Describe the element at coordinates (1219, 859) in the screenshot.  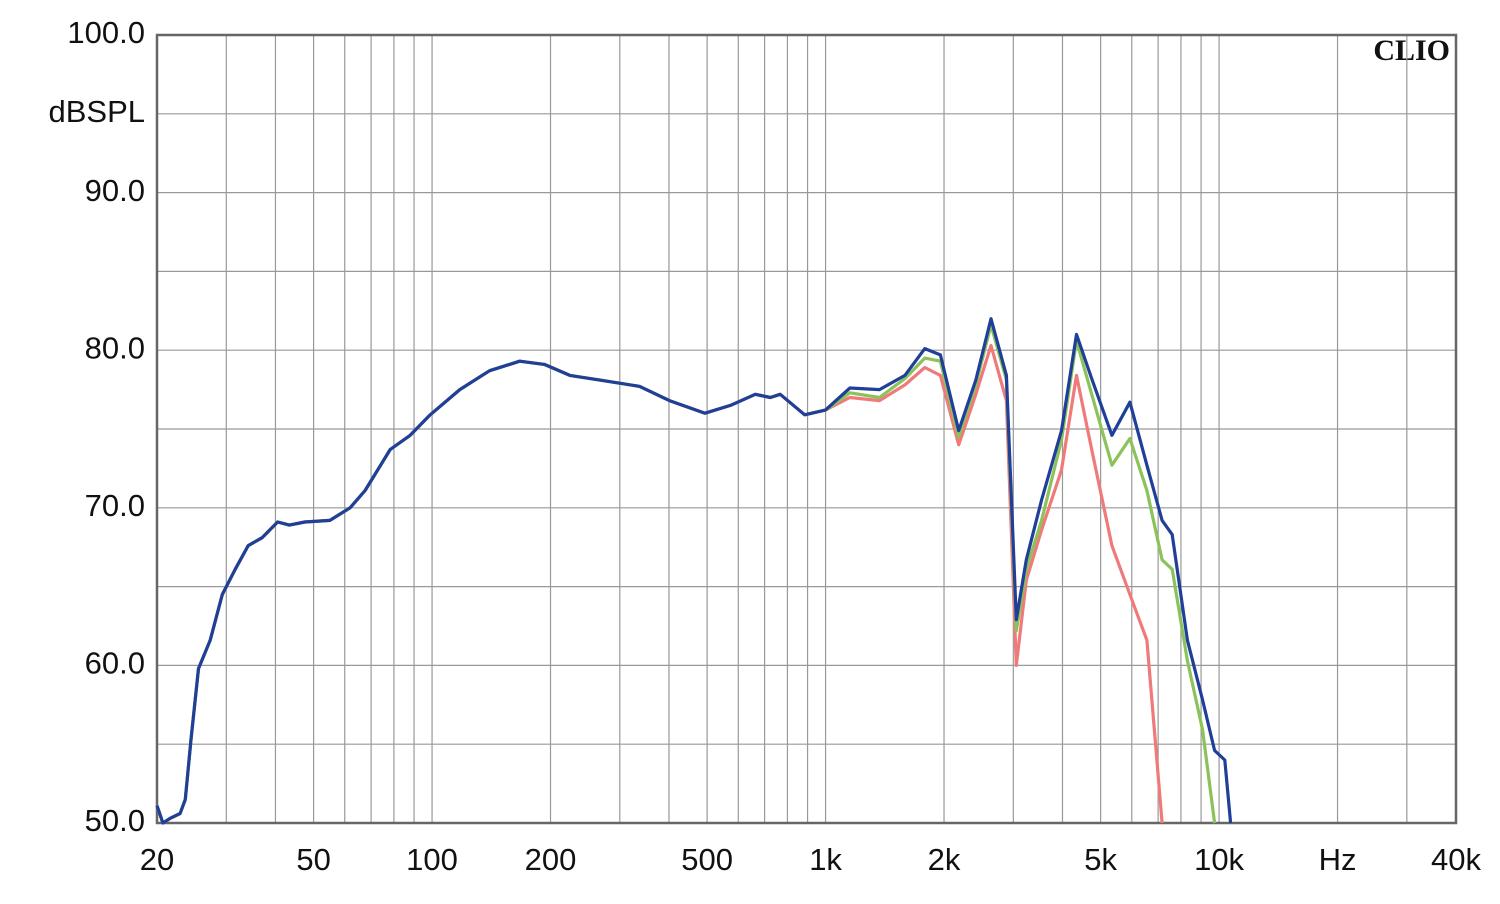
I see `x-tick-label: 10k` at that location.